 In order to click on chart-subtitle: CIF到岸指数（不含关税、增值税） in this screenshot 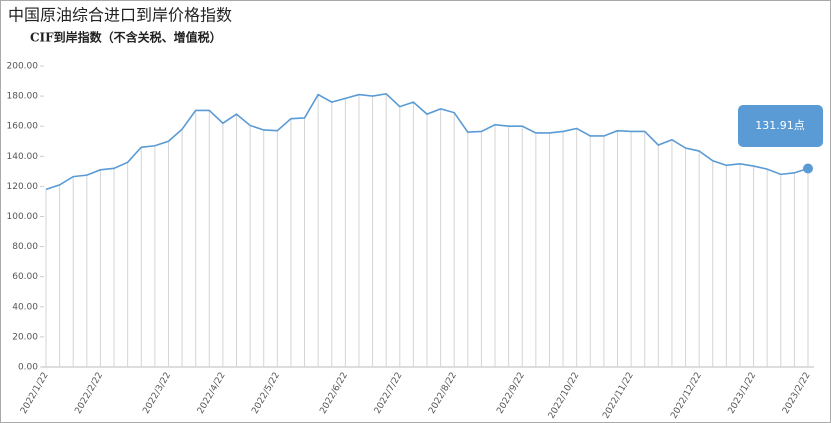, I will do `click(126, 37)`.